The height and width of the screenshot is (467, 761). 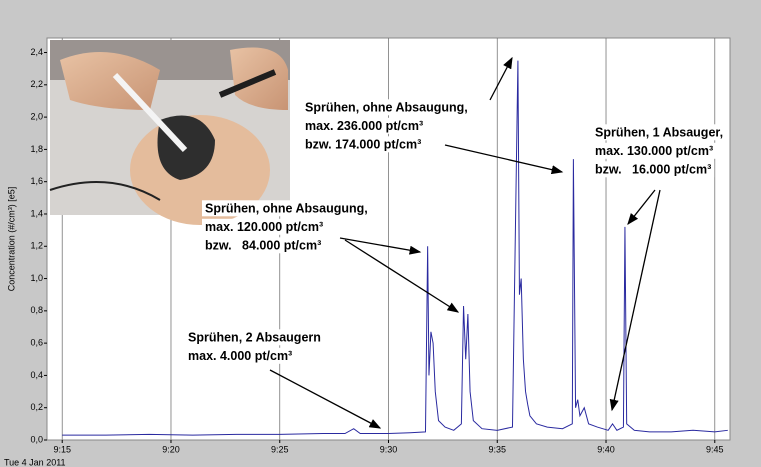 I want to click on annotation: max. 4.000 pt/cm³, so click(x=240, y=356).